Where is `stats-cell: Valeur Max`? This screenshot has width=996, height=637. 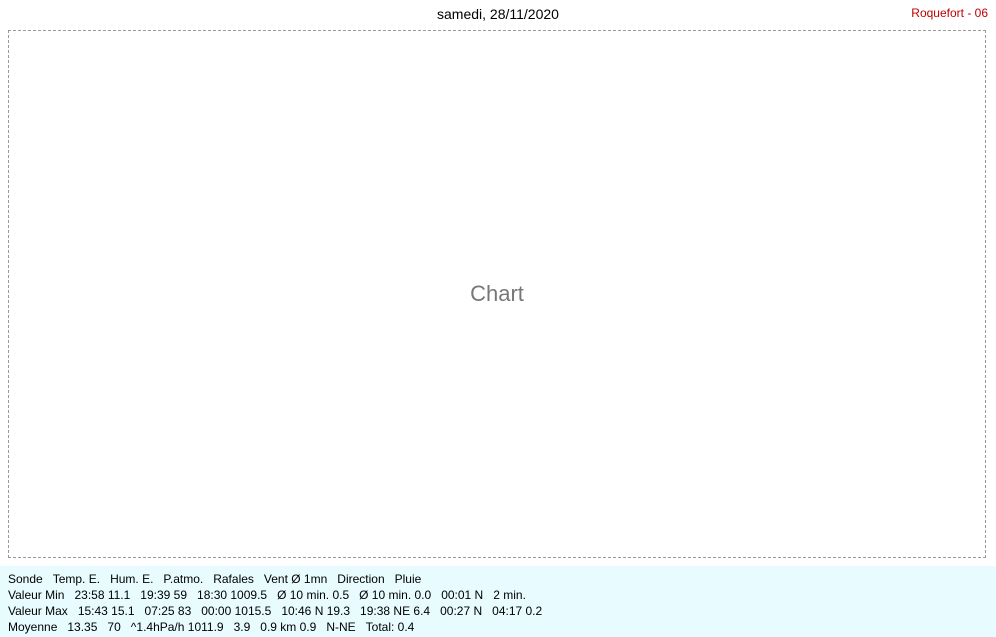 stats-cell: Valeur Max is located at coordinates (38, 611).